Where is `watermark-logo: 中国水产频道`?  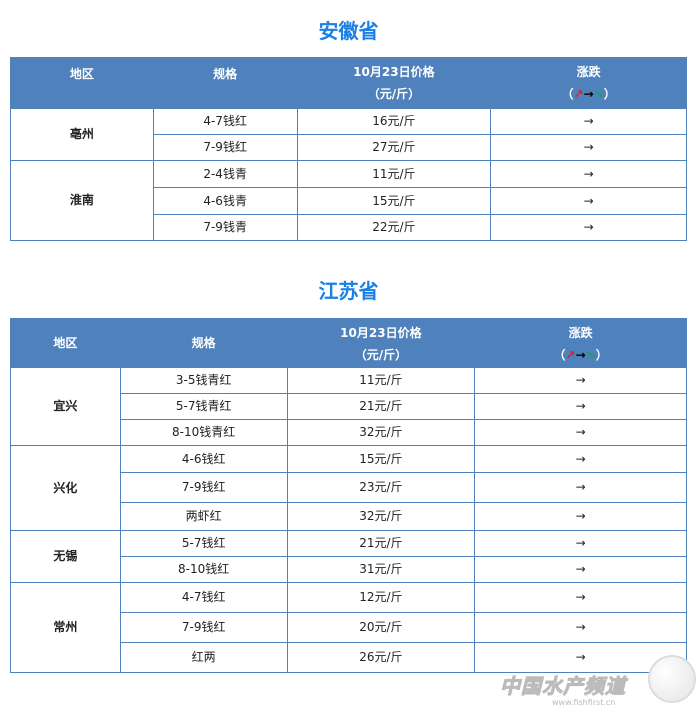
watermark-logo: 中国水产频道 is located at coordinates (563, 686).